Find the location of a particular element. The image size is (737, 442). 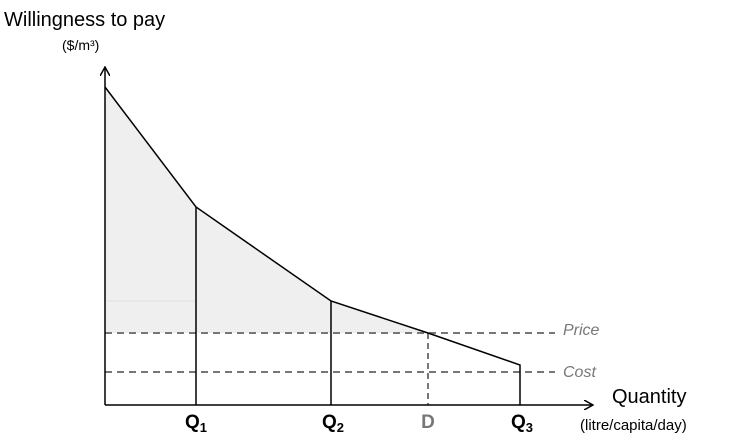

label-sub: 2 is located at coordinates (340, 427).